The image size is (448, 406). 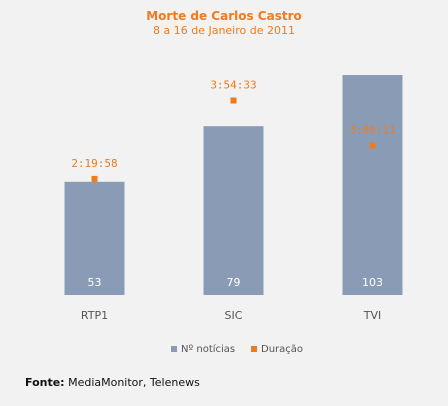 I want to click on bar-tvi, so click(x=372, y=185).